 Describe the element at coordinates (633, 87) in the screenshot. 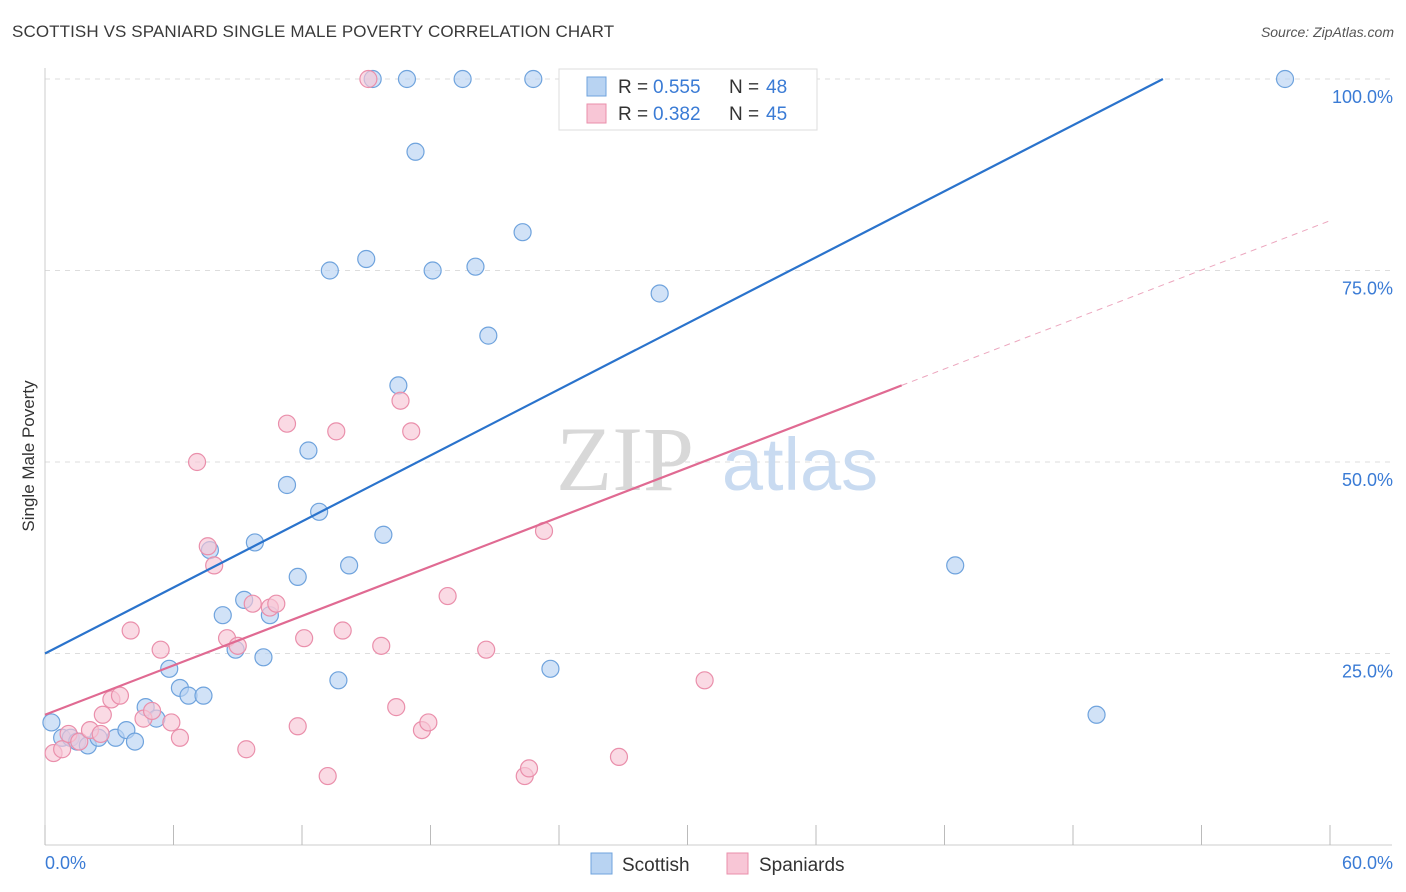

I see `legend-top-r-label-scottish: R =` at that location.